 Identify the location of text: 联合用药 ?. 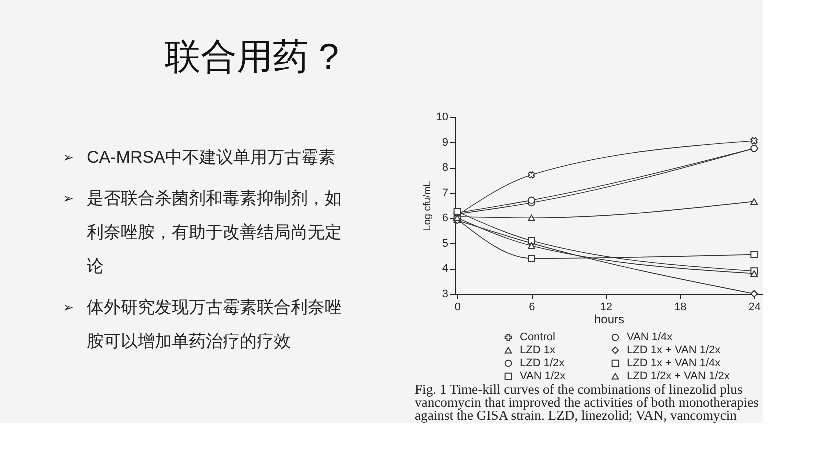
(252, 56).